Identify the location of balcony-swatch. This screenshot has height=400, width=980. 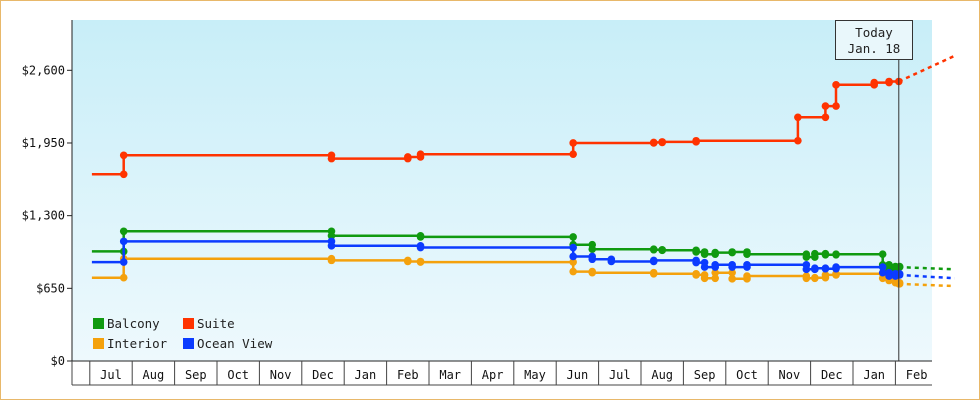
(98, 323).